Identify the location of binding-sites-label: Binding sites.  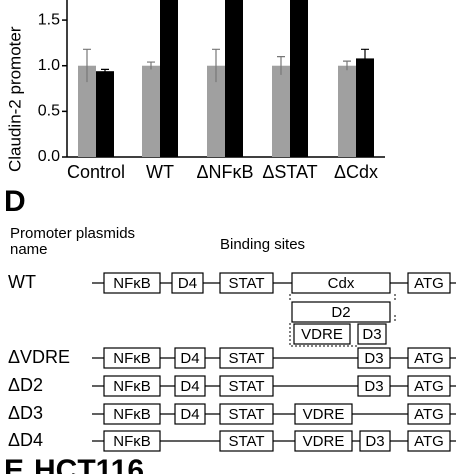
(262, 244).